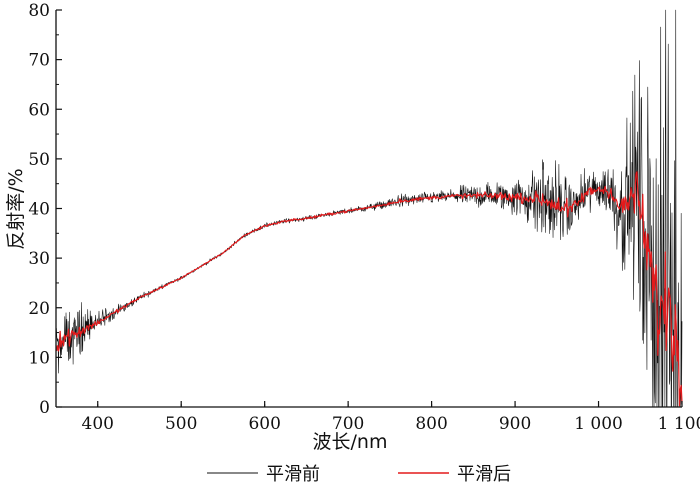  What do you see at coordinates (264, 424) in the screenshot?
I see `x-tick-label: 600` at bounding box center [264, 424].